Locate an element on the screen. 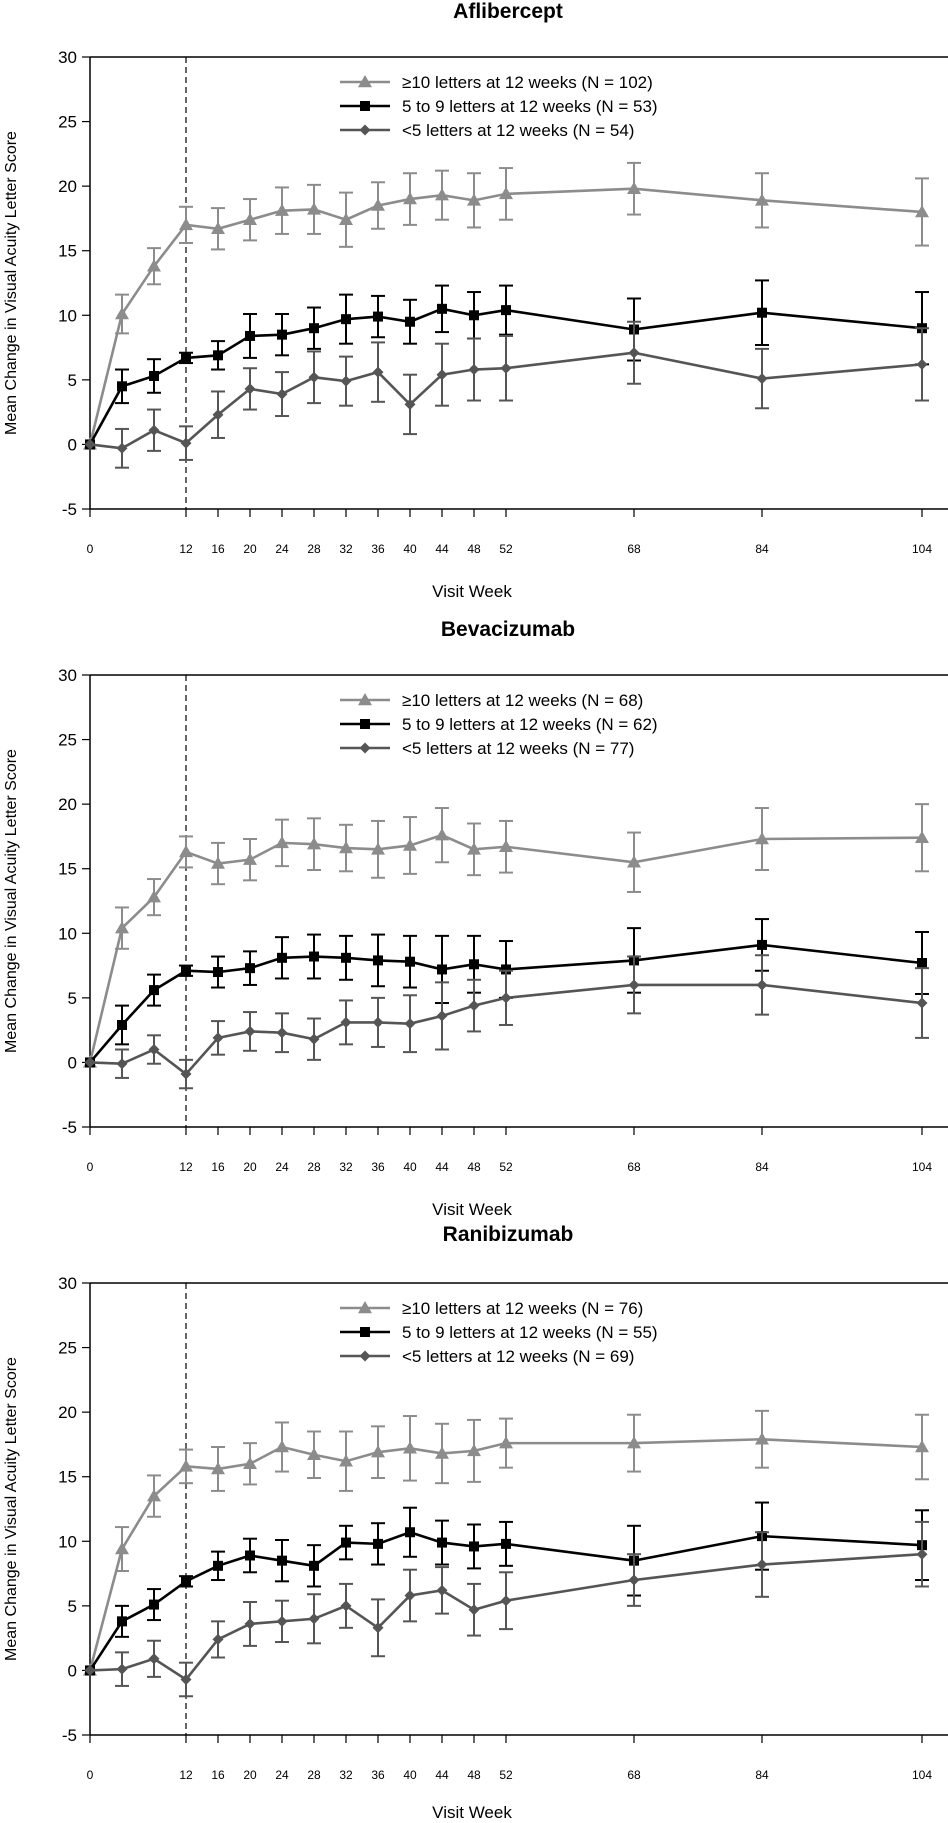 The image size is (948, 1823). legend-entry: 5 to 9 letters at 12 weeks (N = 62) is located at coordinates (530, 724).